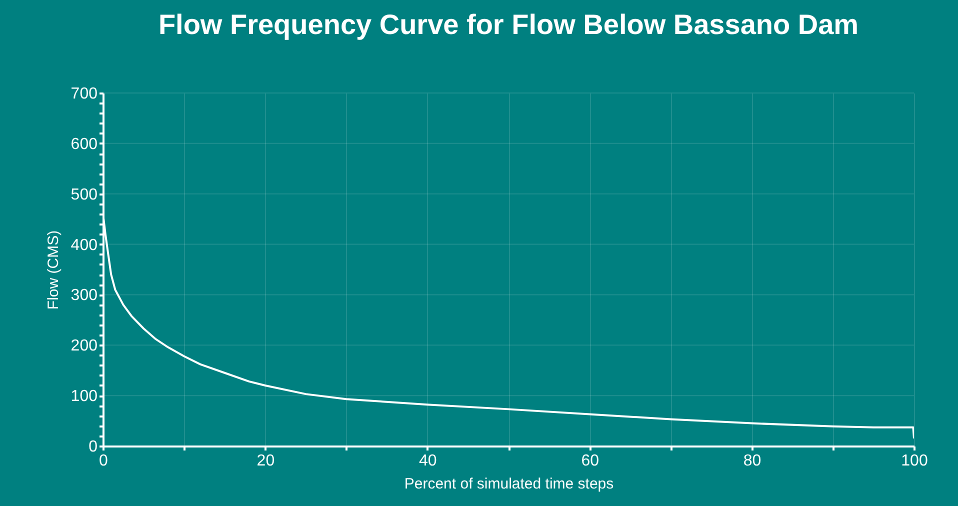 The height and width of the screenshot is (506, 958). I want to click on y-tick-label: 100, so click(84, 397).